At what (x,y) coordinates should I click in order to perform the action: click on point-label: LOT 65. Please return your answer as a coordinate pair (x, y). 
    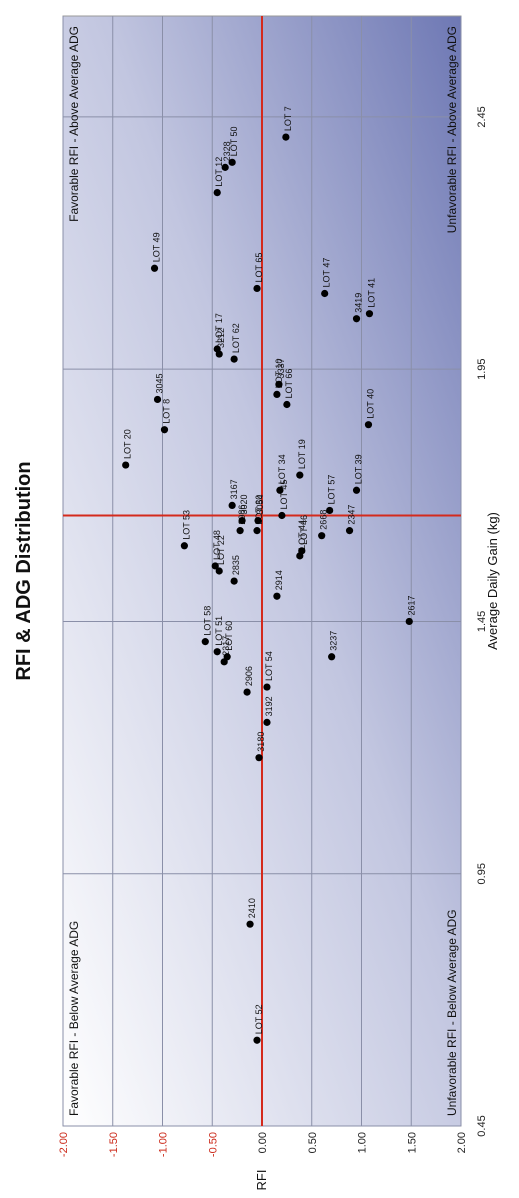
    Looking at the image, I should click on (259, 268).